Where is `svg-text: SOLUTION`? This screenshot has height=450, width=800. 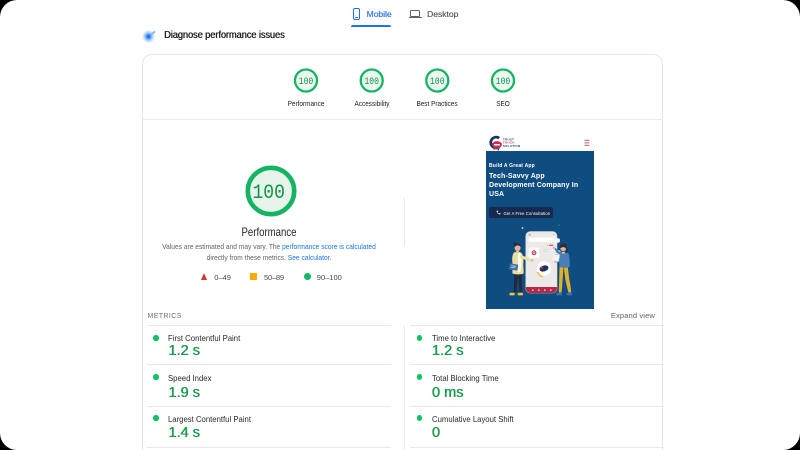
svg-text: SOLUTION is located at coordinates (511, 146).